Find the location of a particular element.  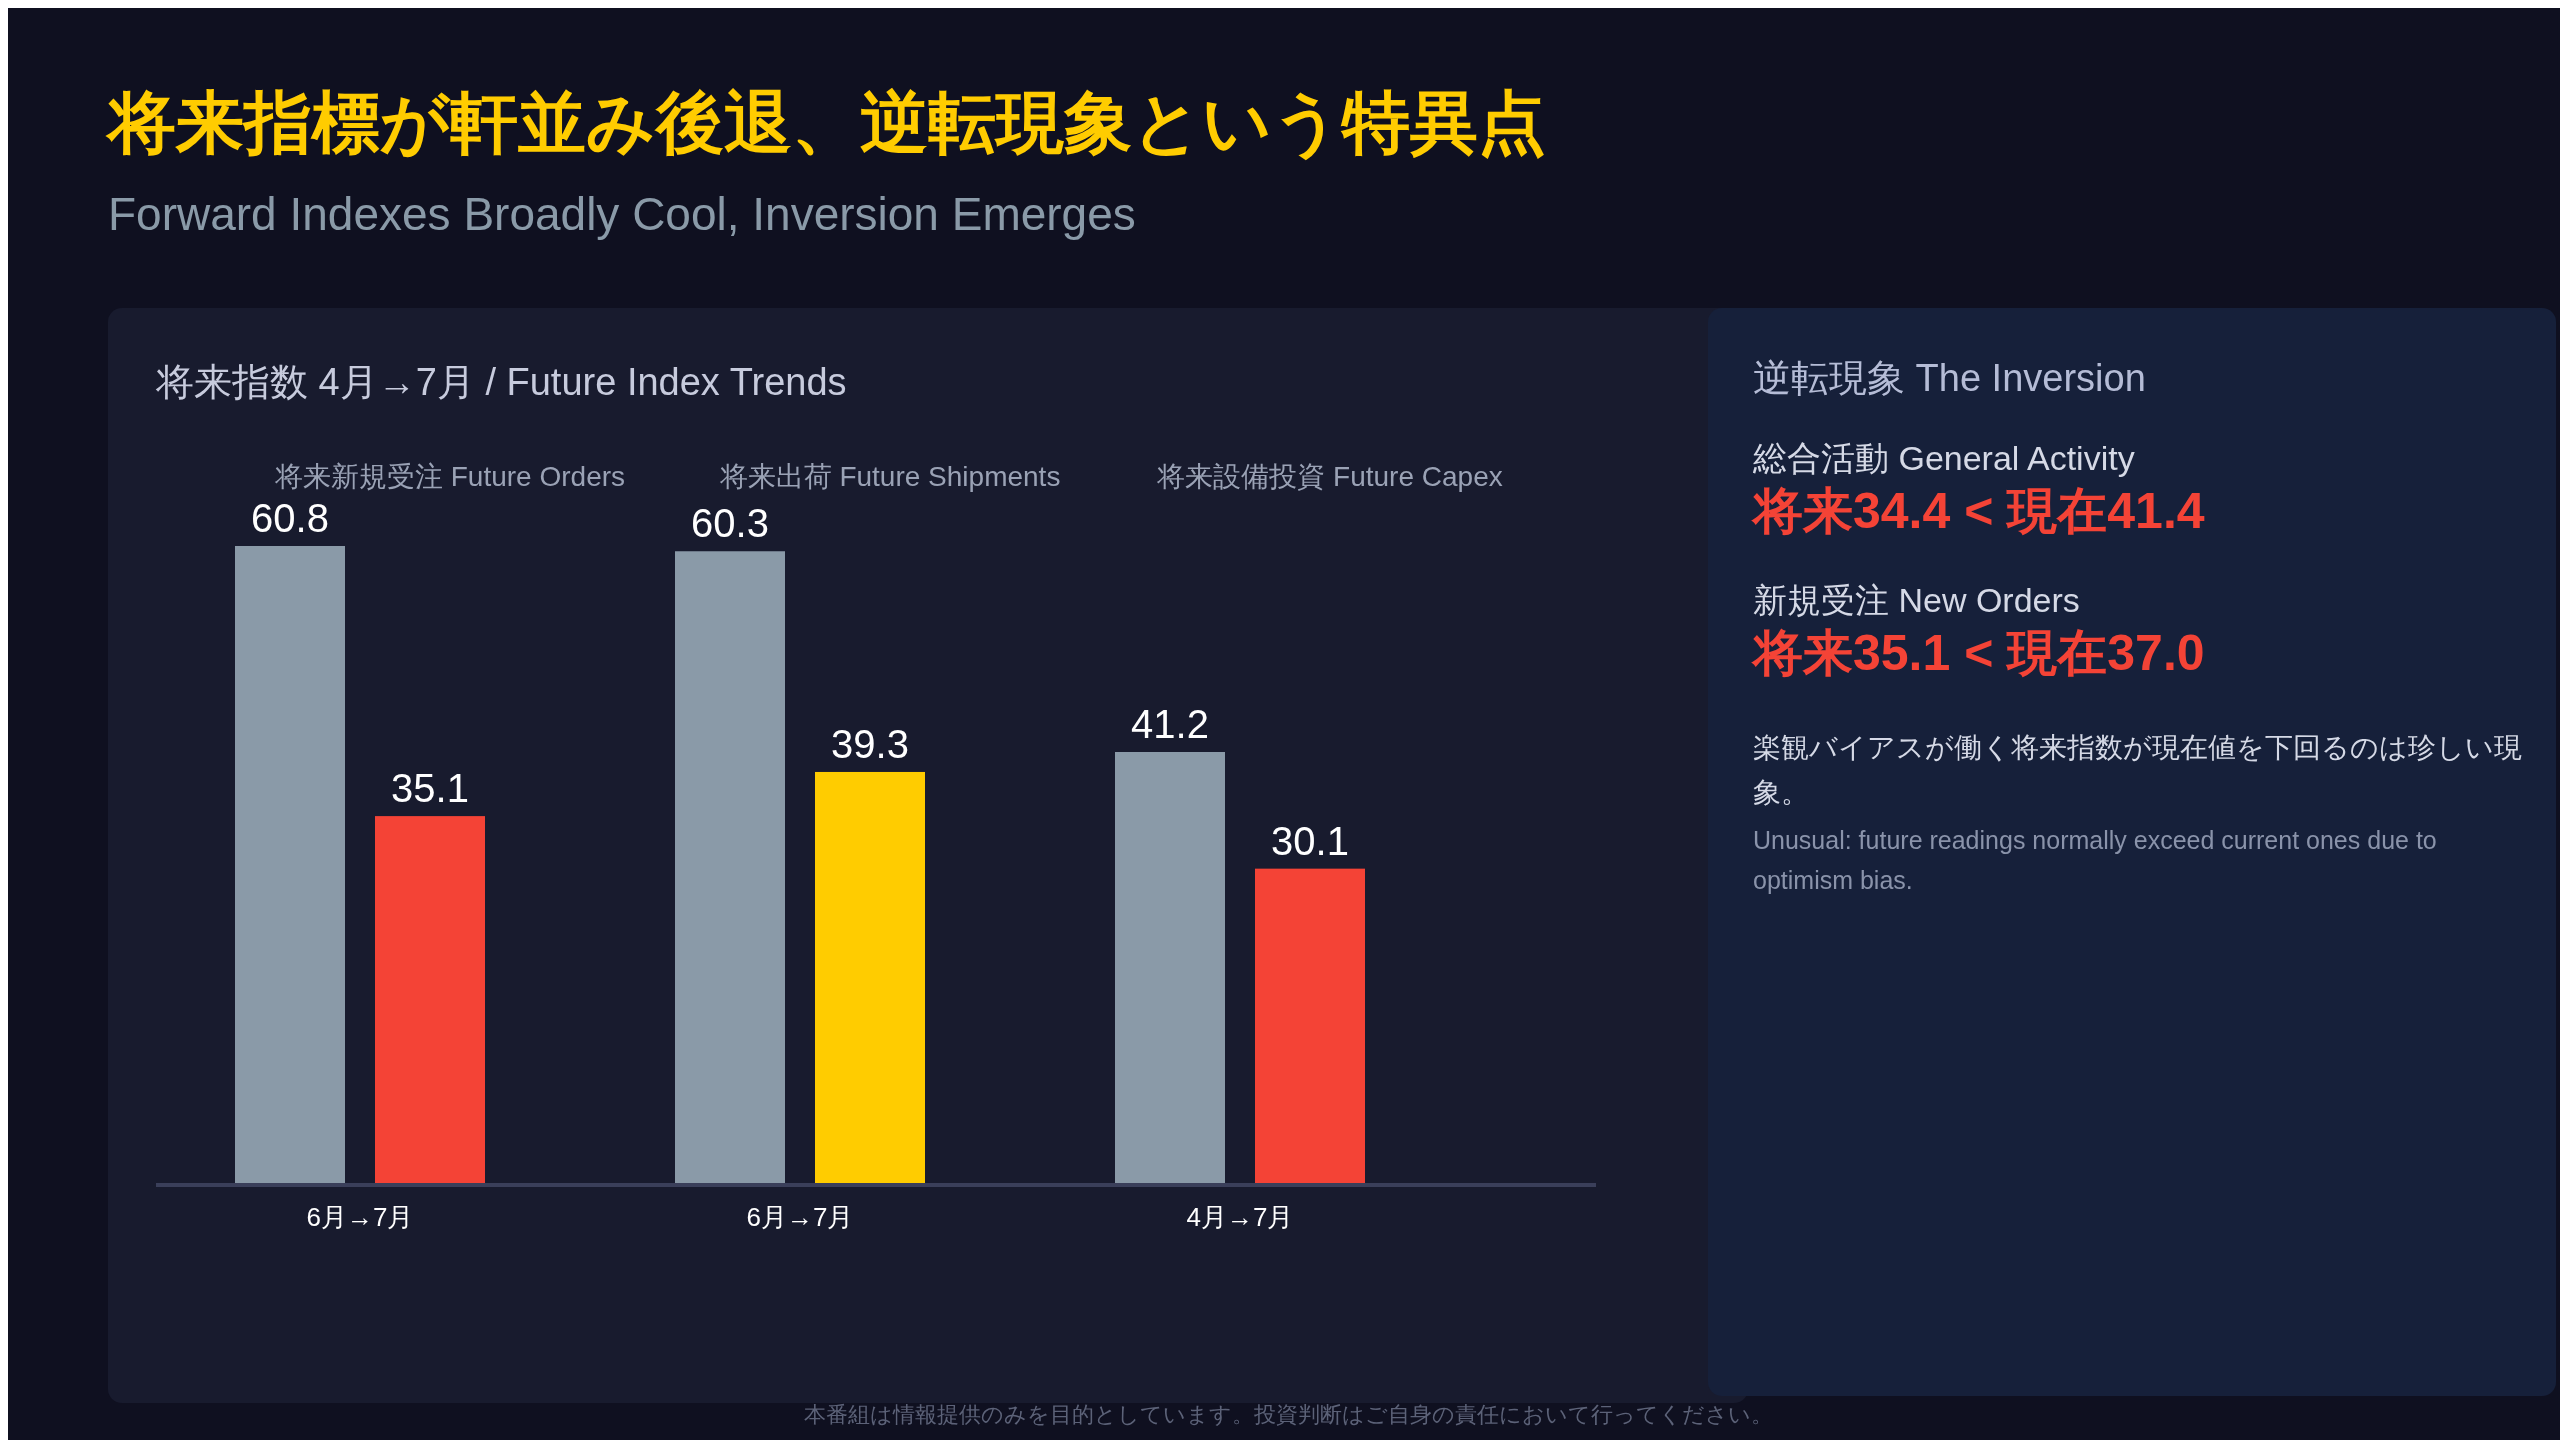

x-tick-label: 4月→7月 is located at coordinates (1240, 1217).